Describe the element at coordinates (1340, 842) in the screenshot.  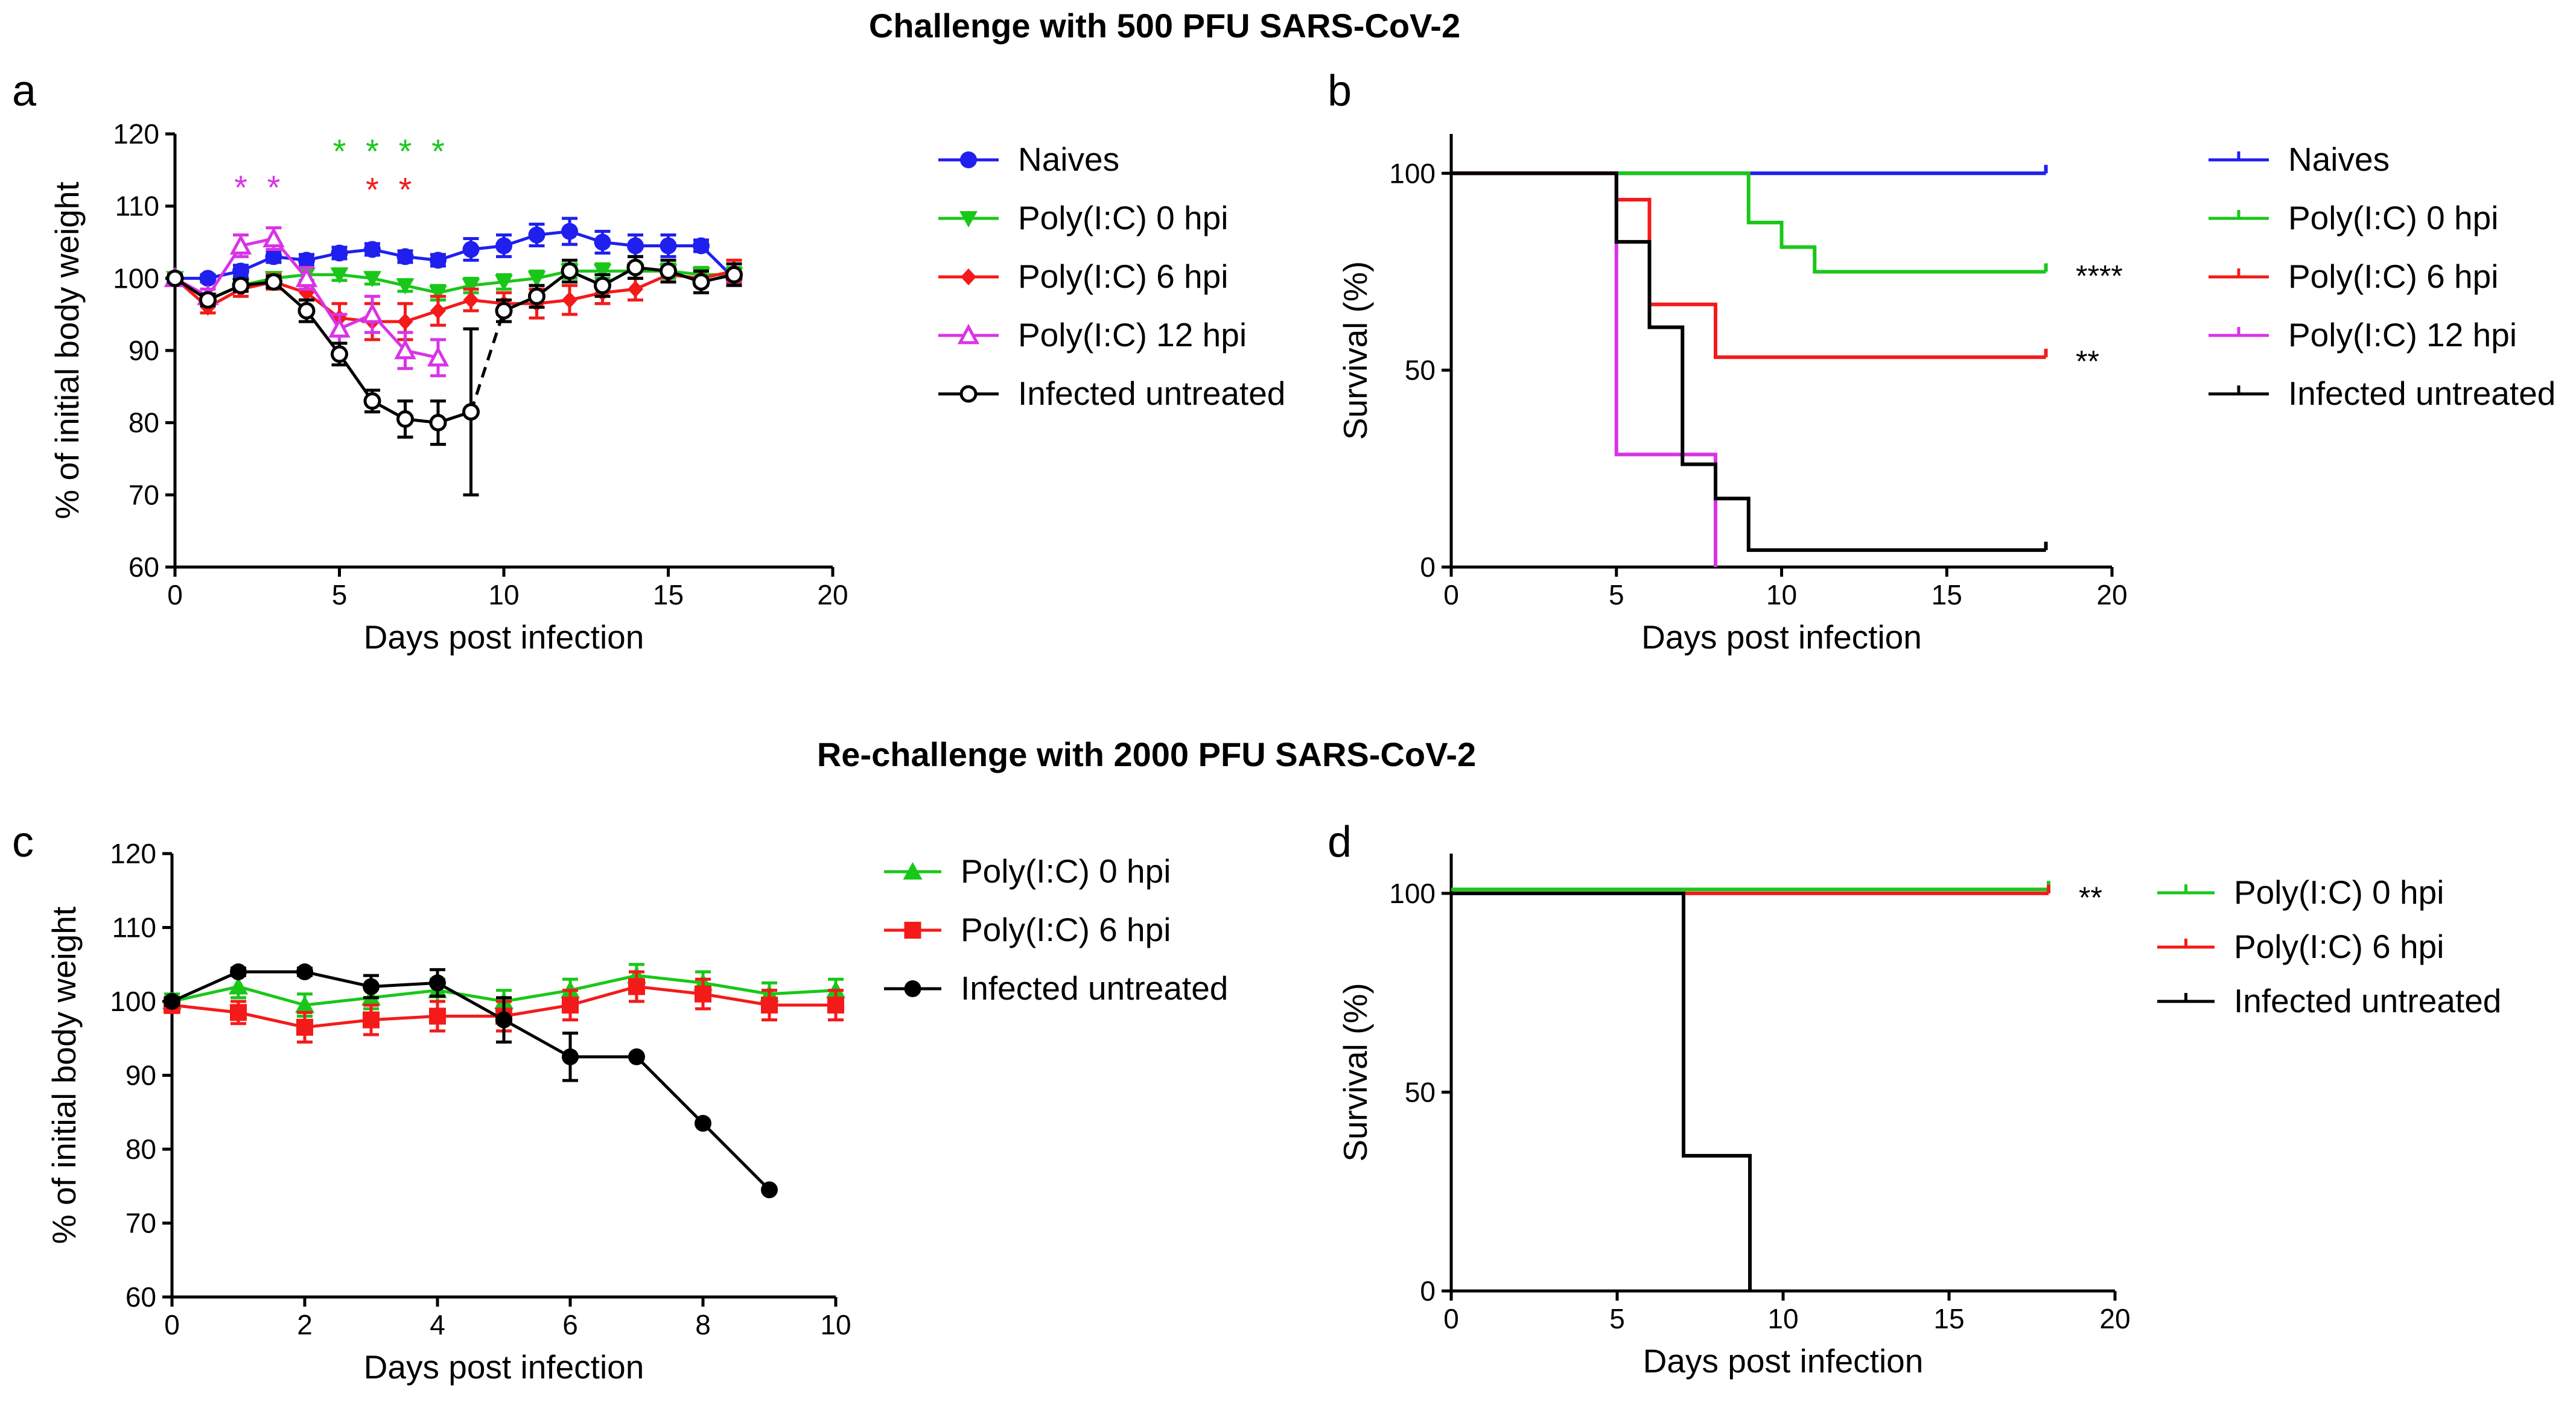
I see `panel-label-d: d` at that location.